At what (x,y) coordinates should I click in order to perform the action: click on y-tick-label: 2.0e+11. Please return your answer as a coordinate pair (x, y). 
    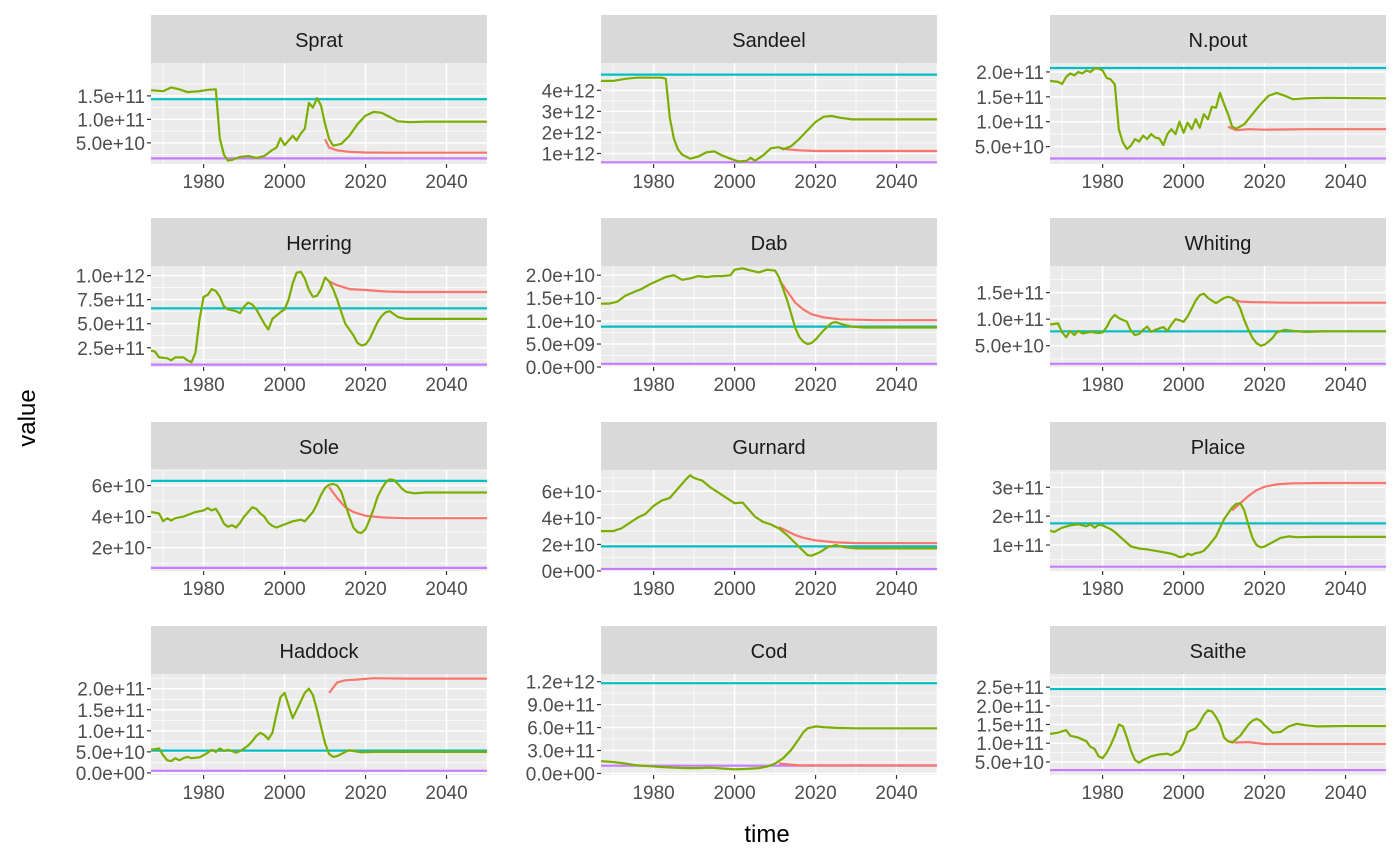
    Looking at the image, I should click on (1010, 707).